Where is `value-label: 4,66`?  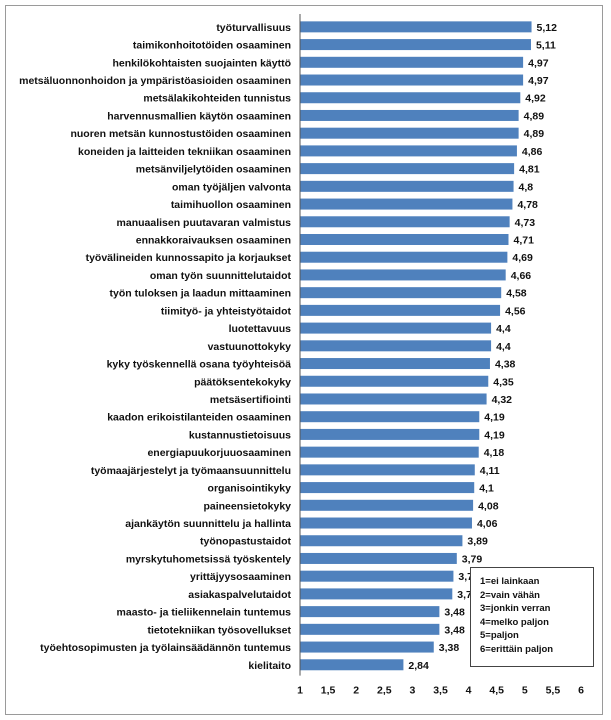 value-label: 4,66 is located at coordinates (521, 276).